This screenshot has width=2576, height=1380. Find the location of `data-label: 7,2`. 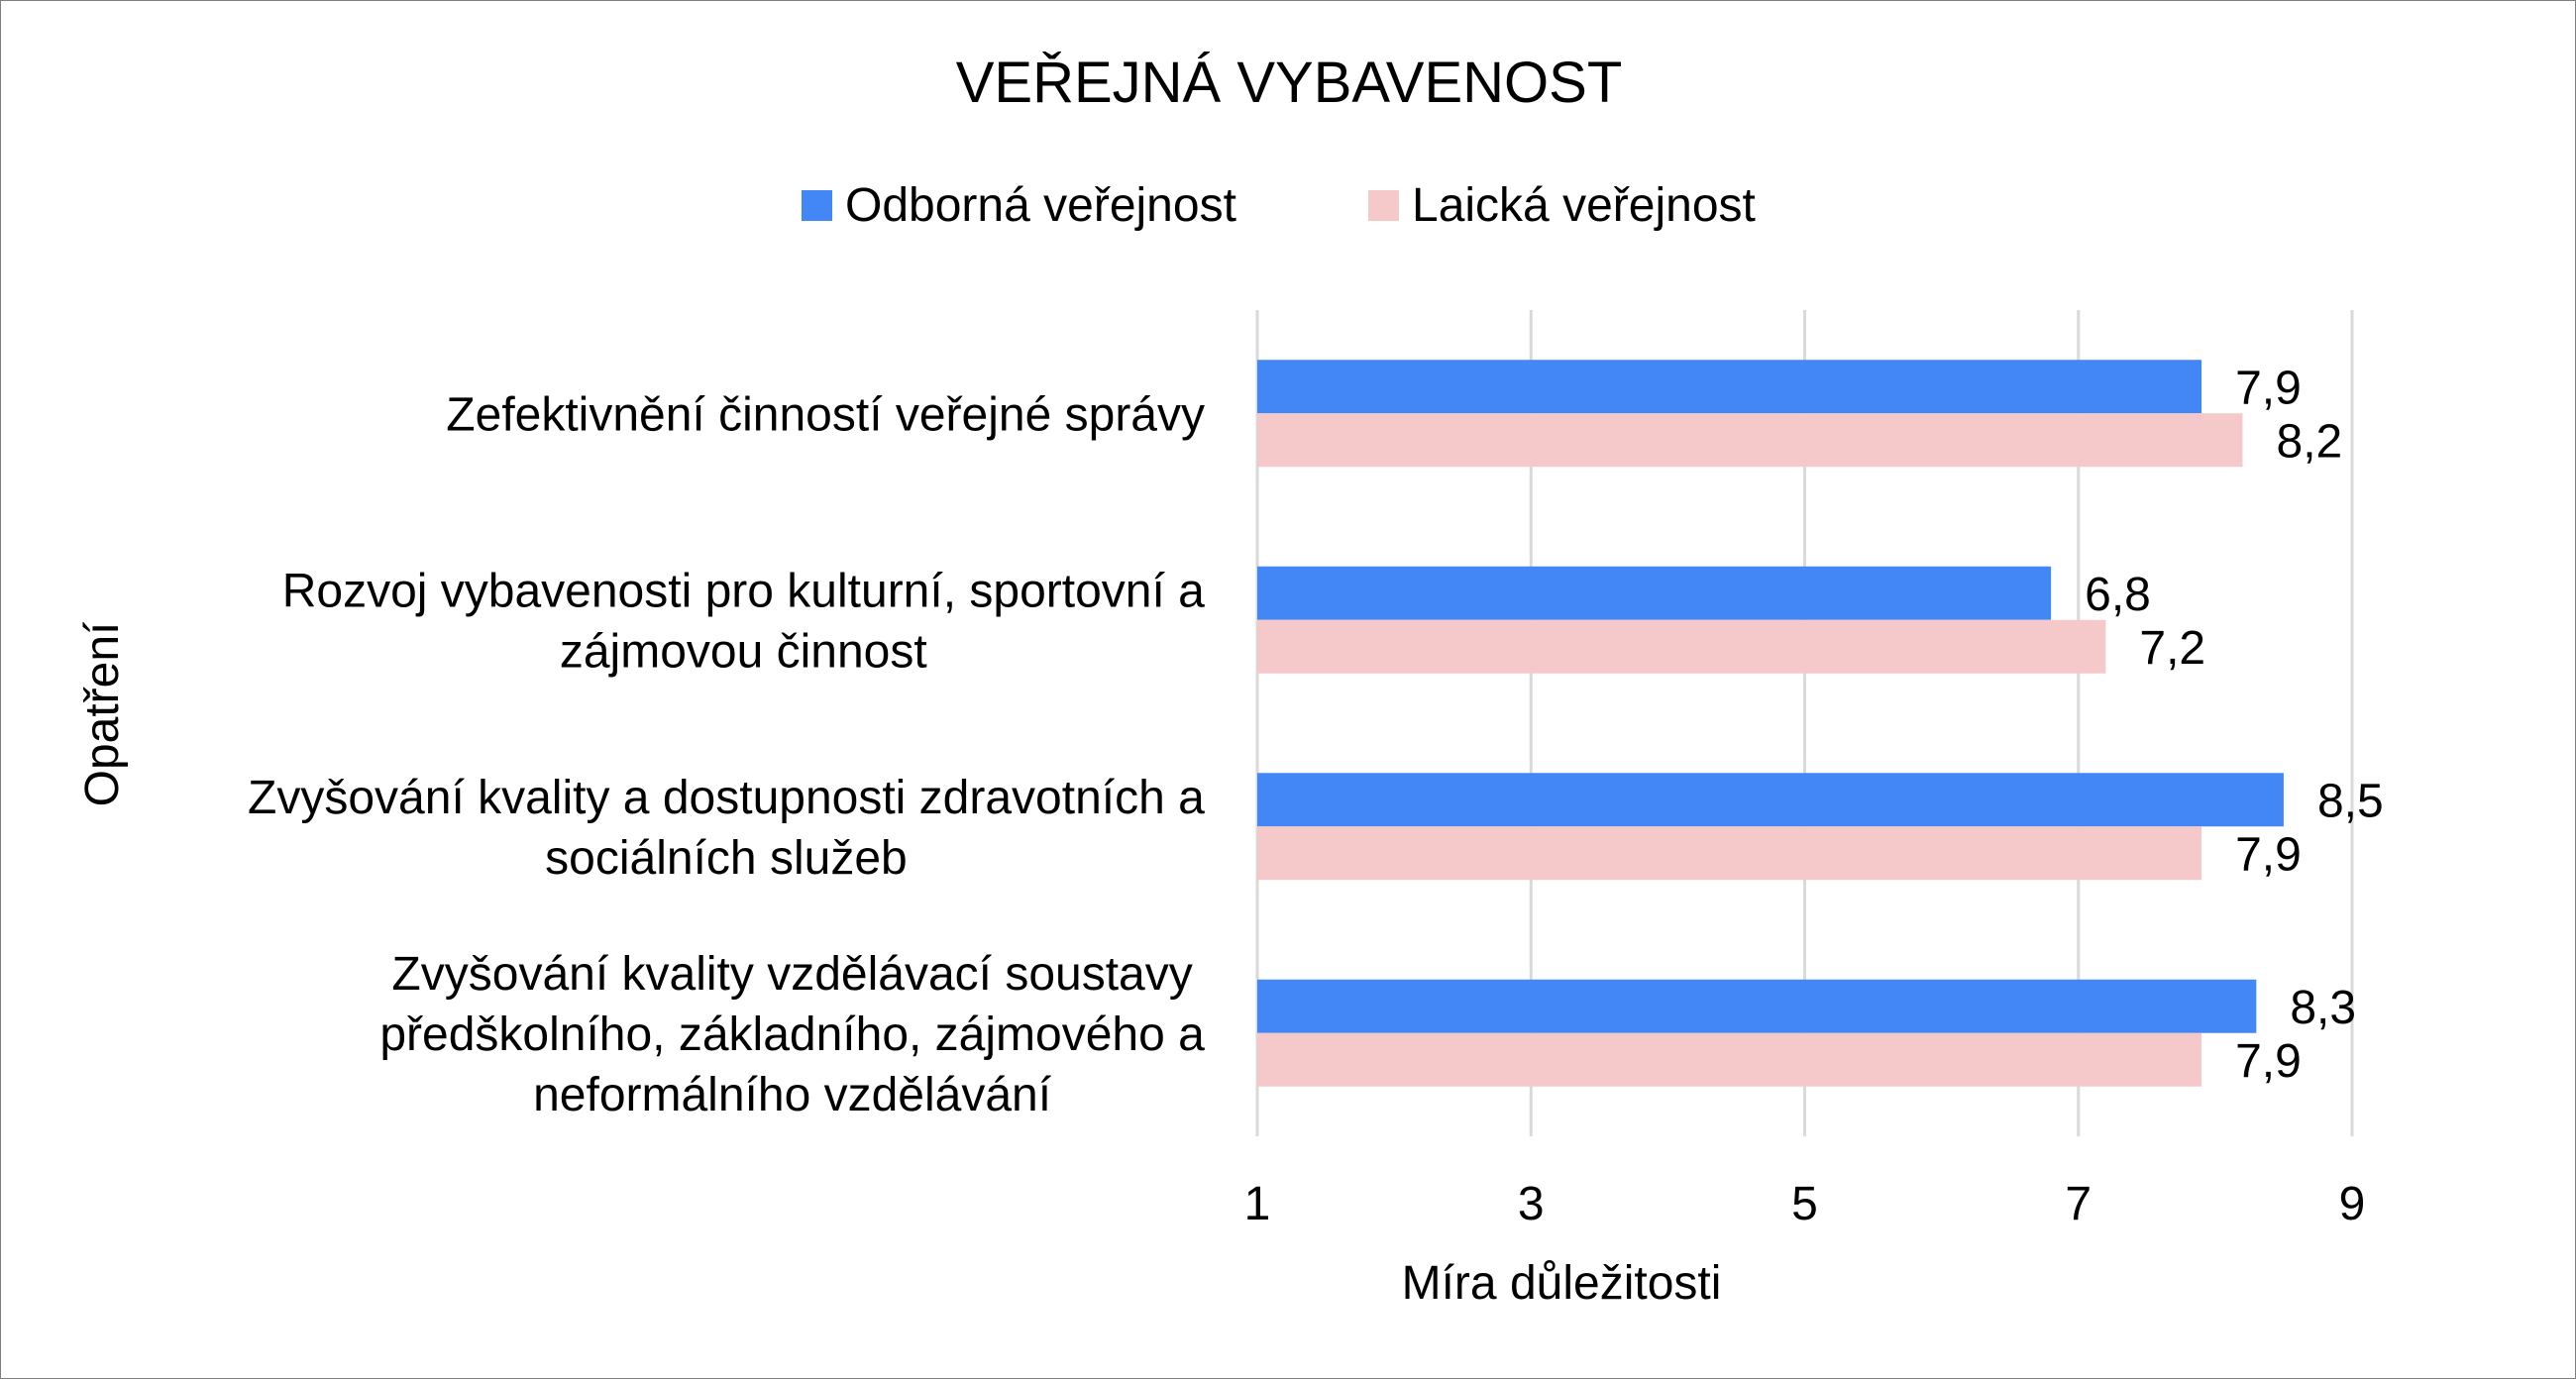

data-label: 7,2 is located at coordinates (2172, 648).